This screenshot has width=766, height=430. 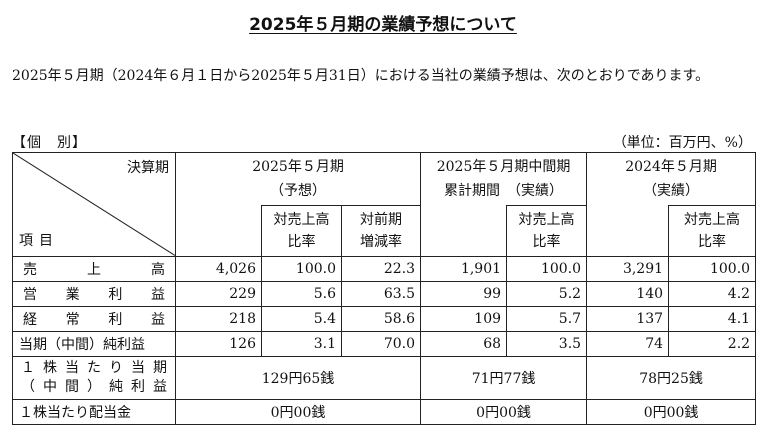 I want to click on prior-ratio: 4.2, so click(x=712, y=293).